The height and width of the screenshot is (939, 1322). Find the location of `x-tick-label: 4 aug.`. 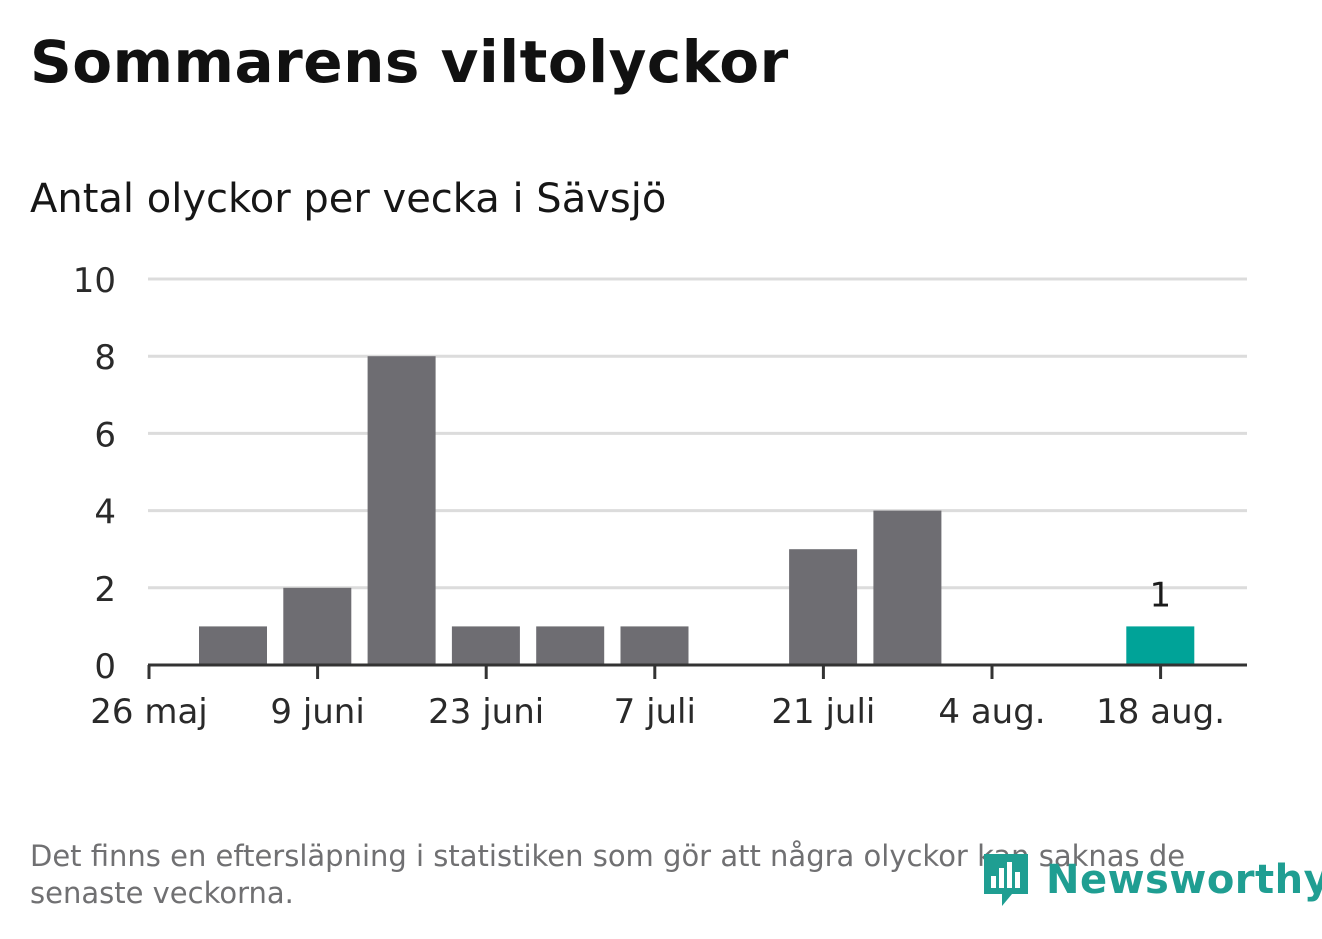

x-tick-label: 4 aug. is located at coordinates (991, 712).